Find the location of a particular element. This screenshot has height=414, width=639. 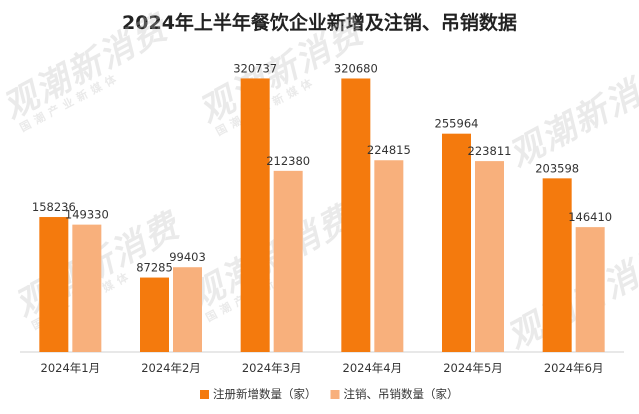

legend-label: 注销、吊销数量（家） is located at coordinates (401, 394).